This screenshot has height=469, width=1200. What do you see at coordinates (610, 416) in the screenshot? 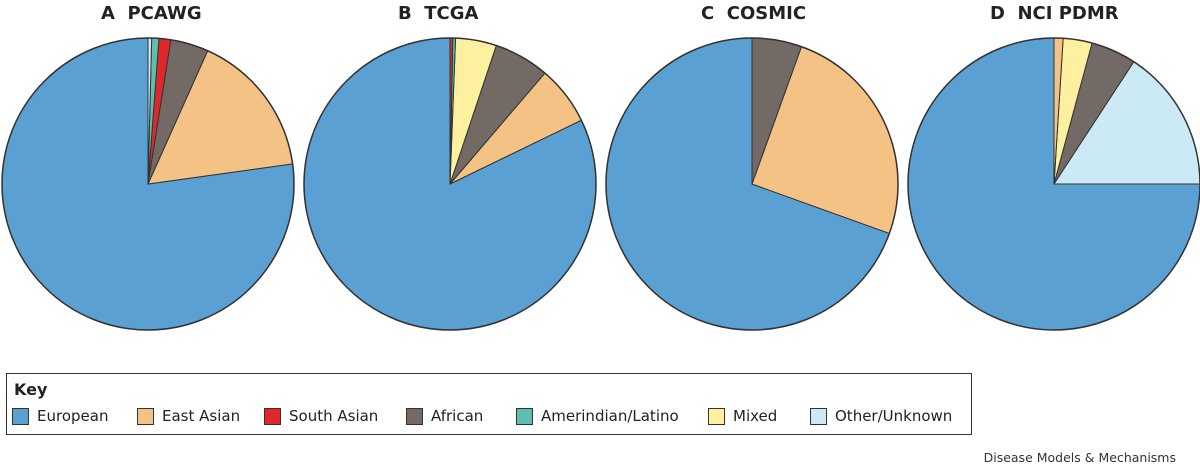
I see `legend-label-amerindian-latino: Amerindian/Latino` at bounding box center [610, 416].